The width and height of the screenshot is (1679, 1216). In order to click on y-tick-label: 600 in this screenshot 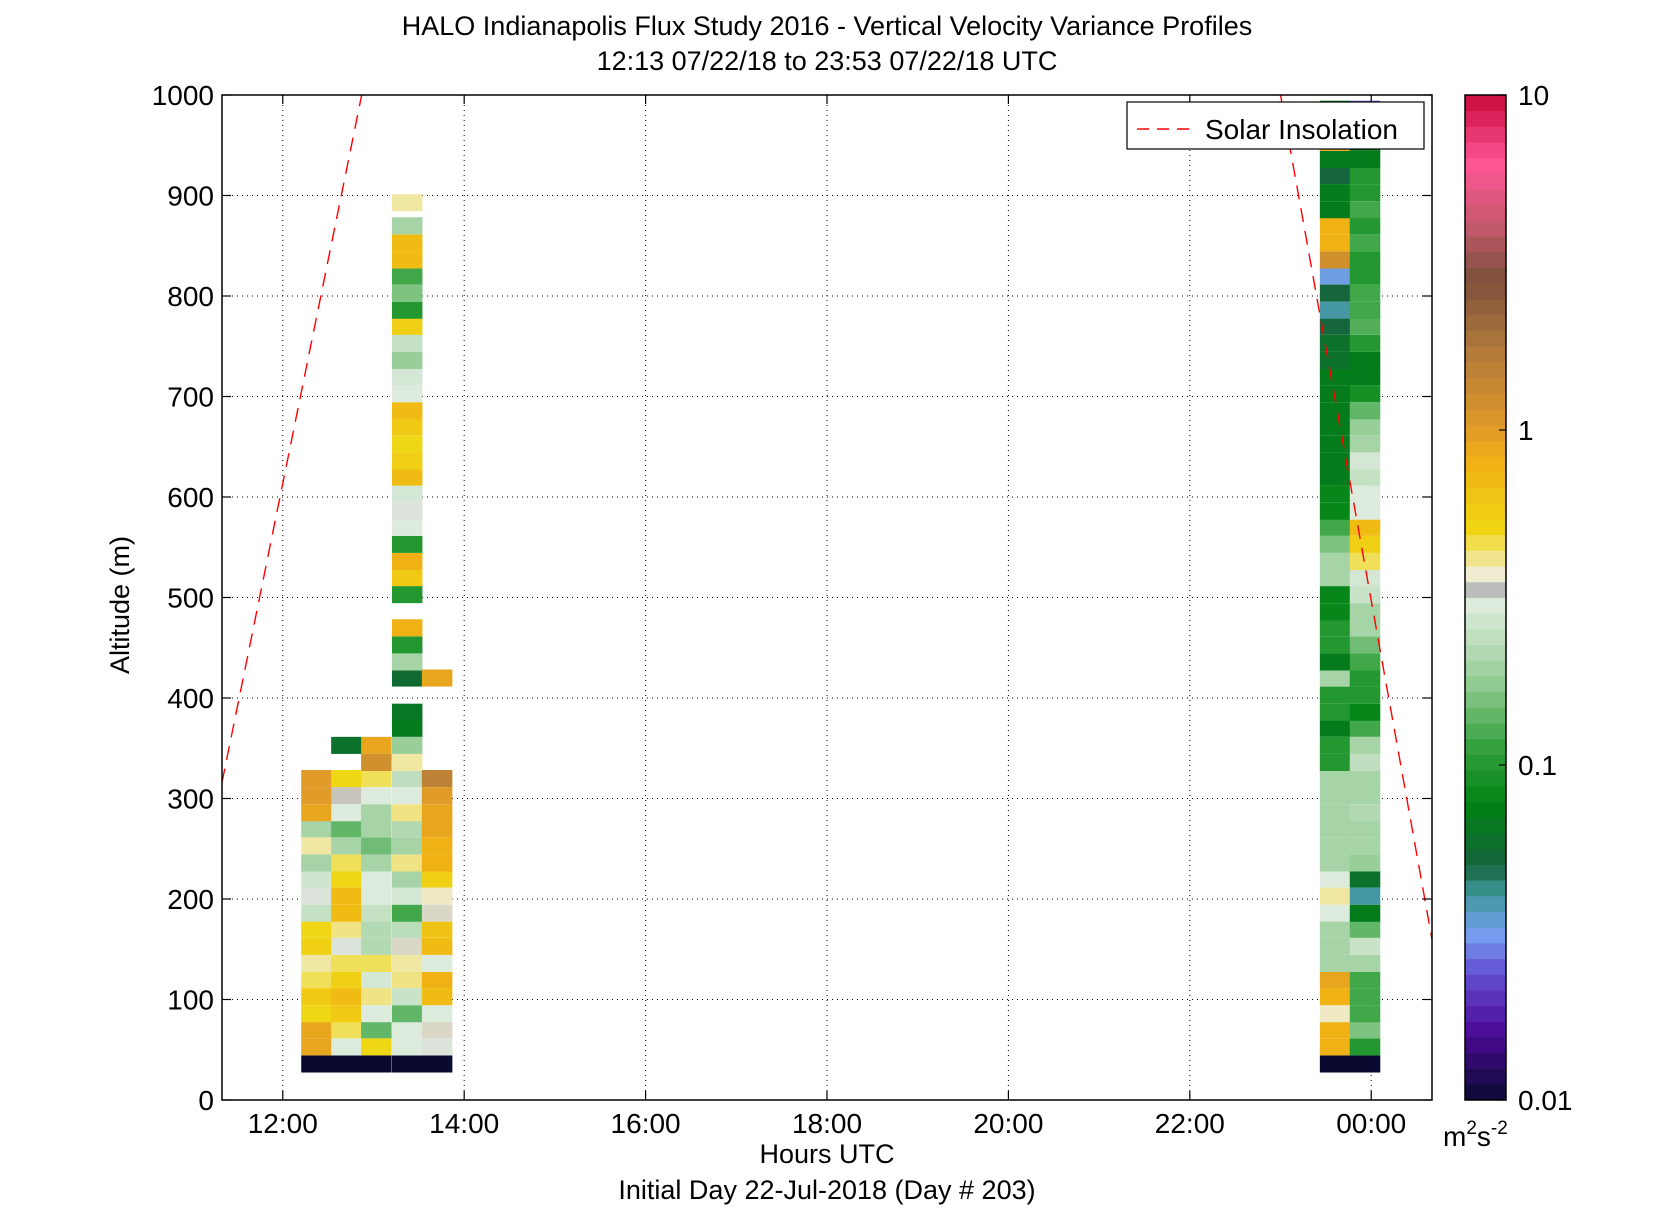, I will do `click(190, 497)`.